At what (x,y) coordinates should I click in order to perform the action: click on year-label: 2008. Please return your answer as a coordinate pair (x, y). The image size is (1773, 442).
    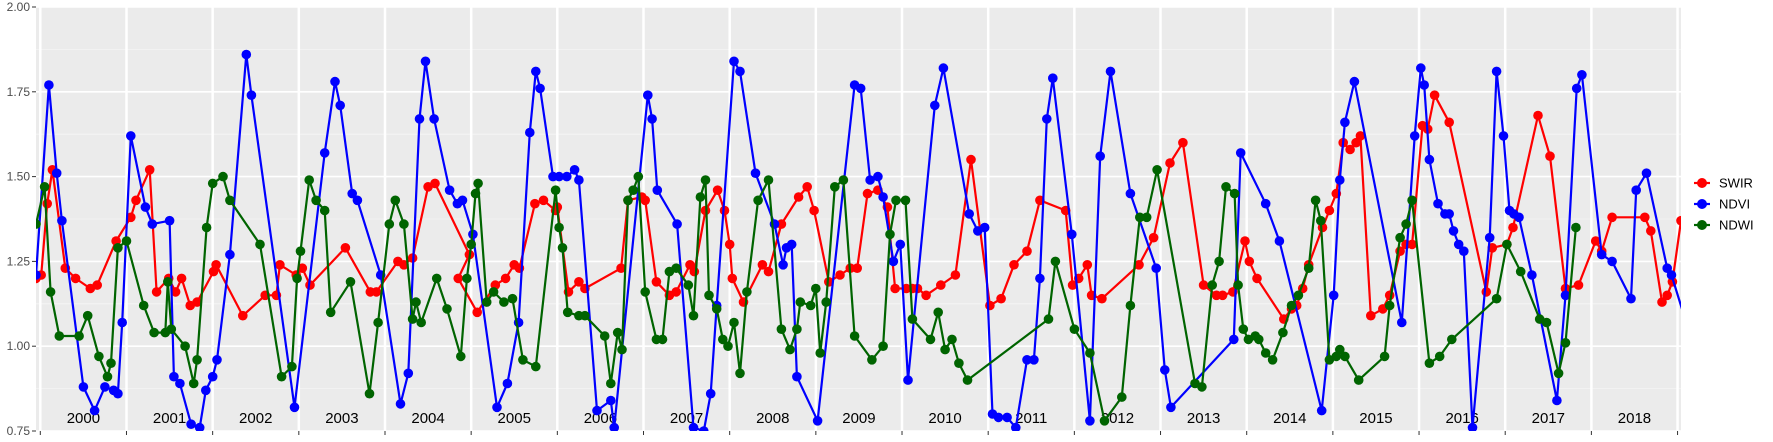
    Looking at the image, I should click on (772, 418).